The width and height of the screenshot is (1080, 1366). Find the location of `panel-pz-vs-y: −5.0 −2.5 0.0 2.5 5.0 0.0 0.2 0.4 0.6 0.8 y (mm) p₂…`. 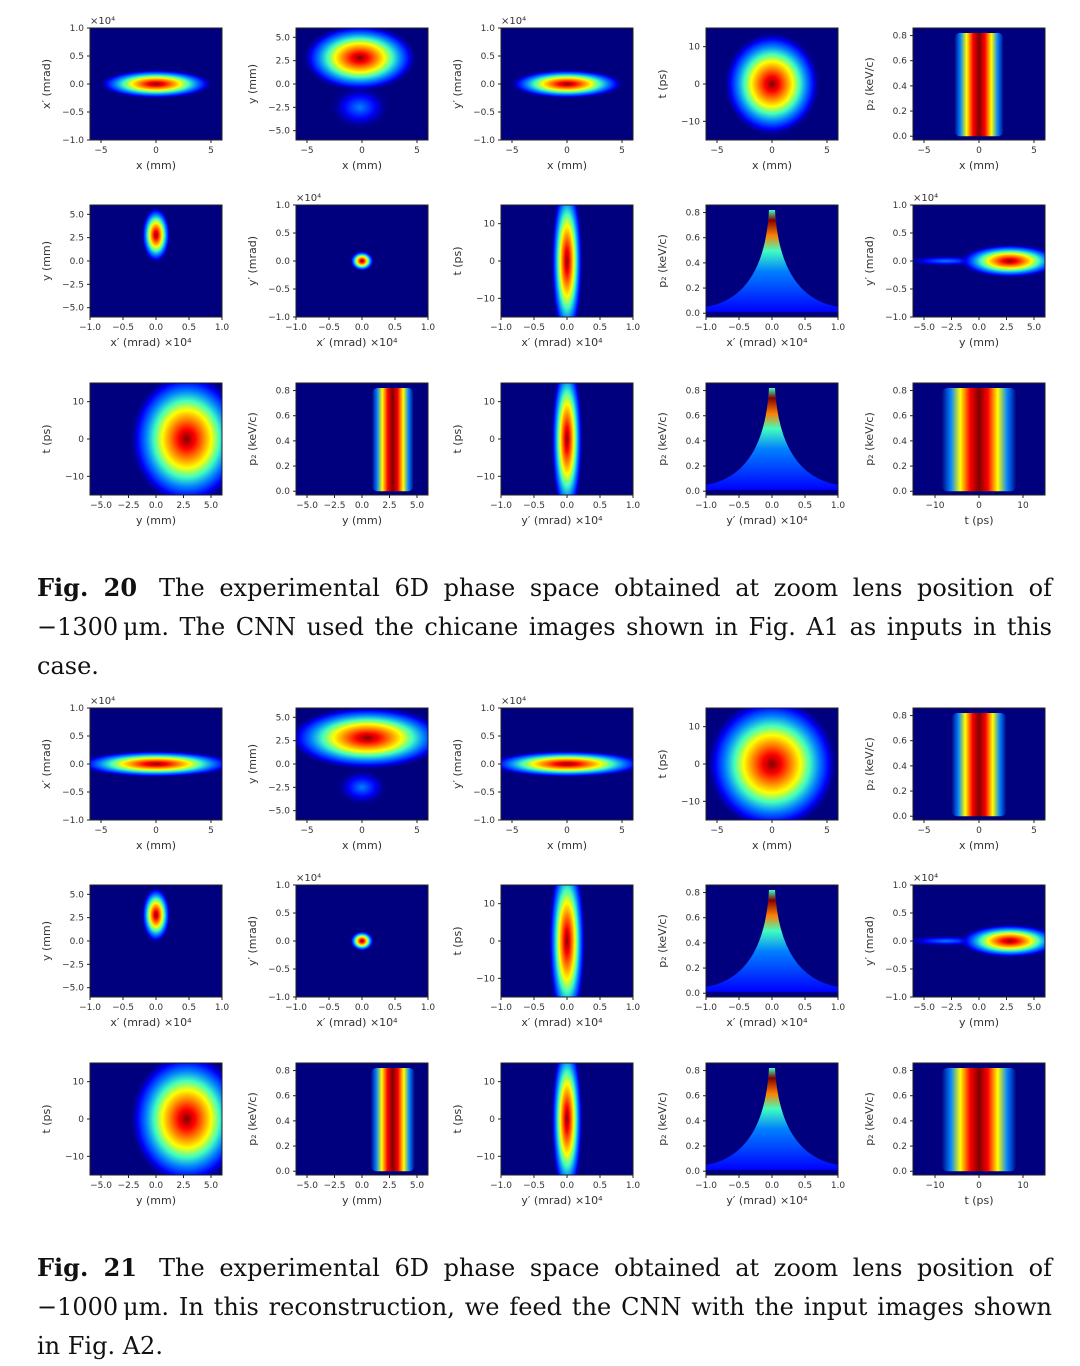

panel-pz-vs-y: −5.0 −2.5 0.0 2.5 5.0 0.0 0.2 0.4 0.6 0.8 y (mm) p₂… is located at coordinates (337, 454).